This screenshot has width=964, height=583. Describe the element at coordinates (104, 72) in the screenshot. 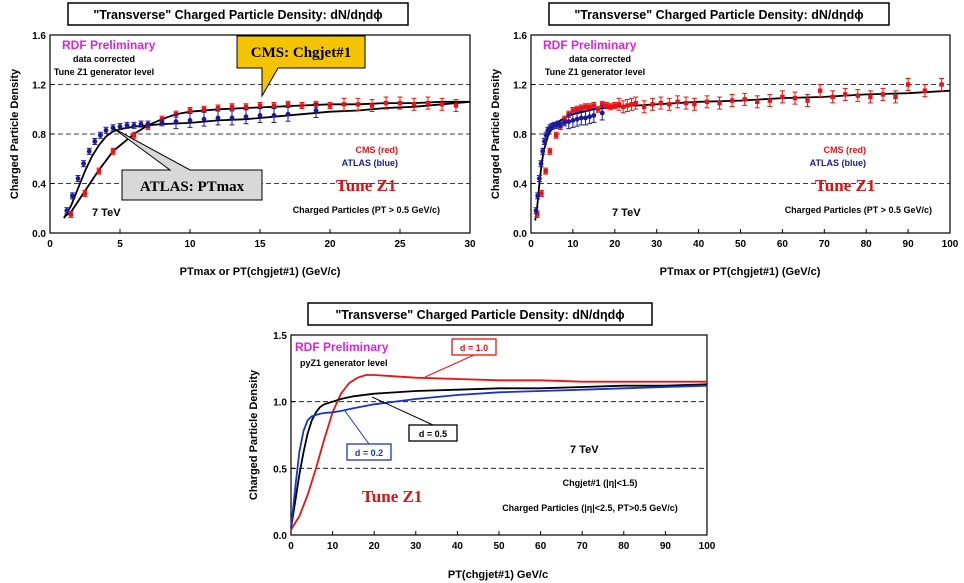

I see `generator-label: Tune Z1 generator level` at that location.